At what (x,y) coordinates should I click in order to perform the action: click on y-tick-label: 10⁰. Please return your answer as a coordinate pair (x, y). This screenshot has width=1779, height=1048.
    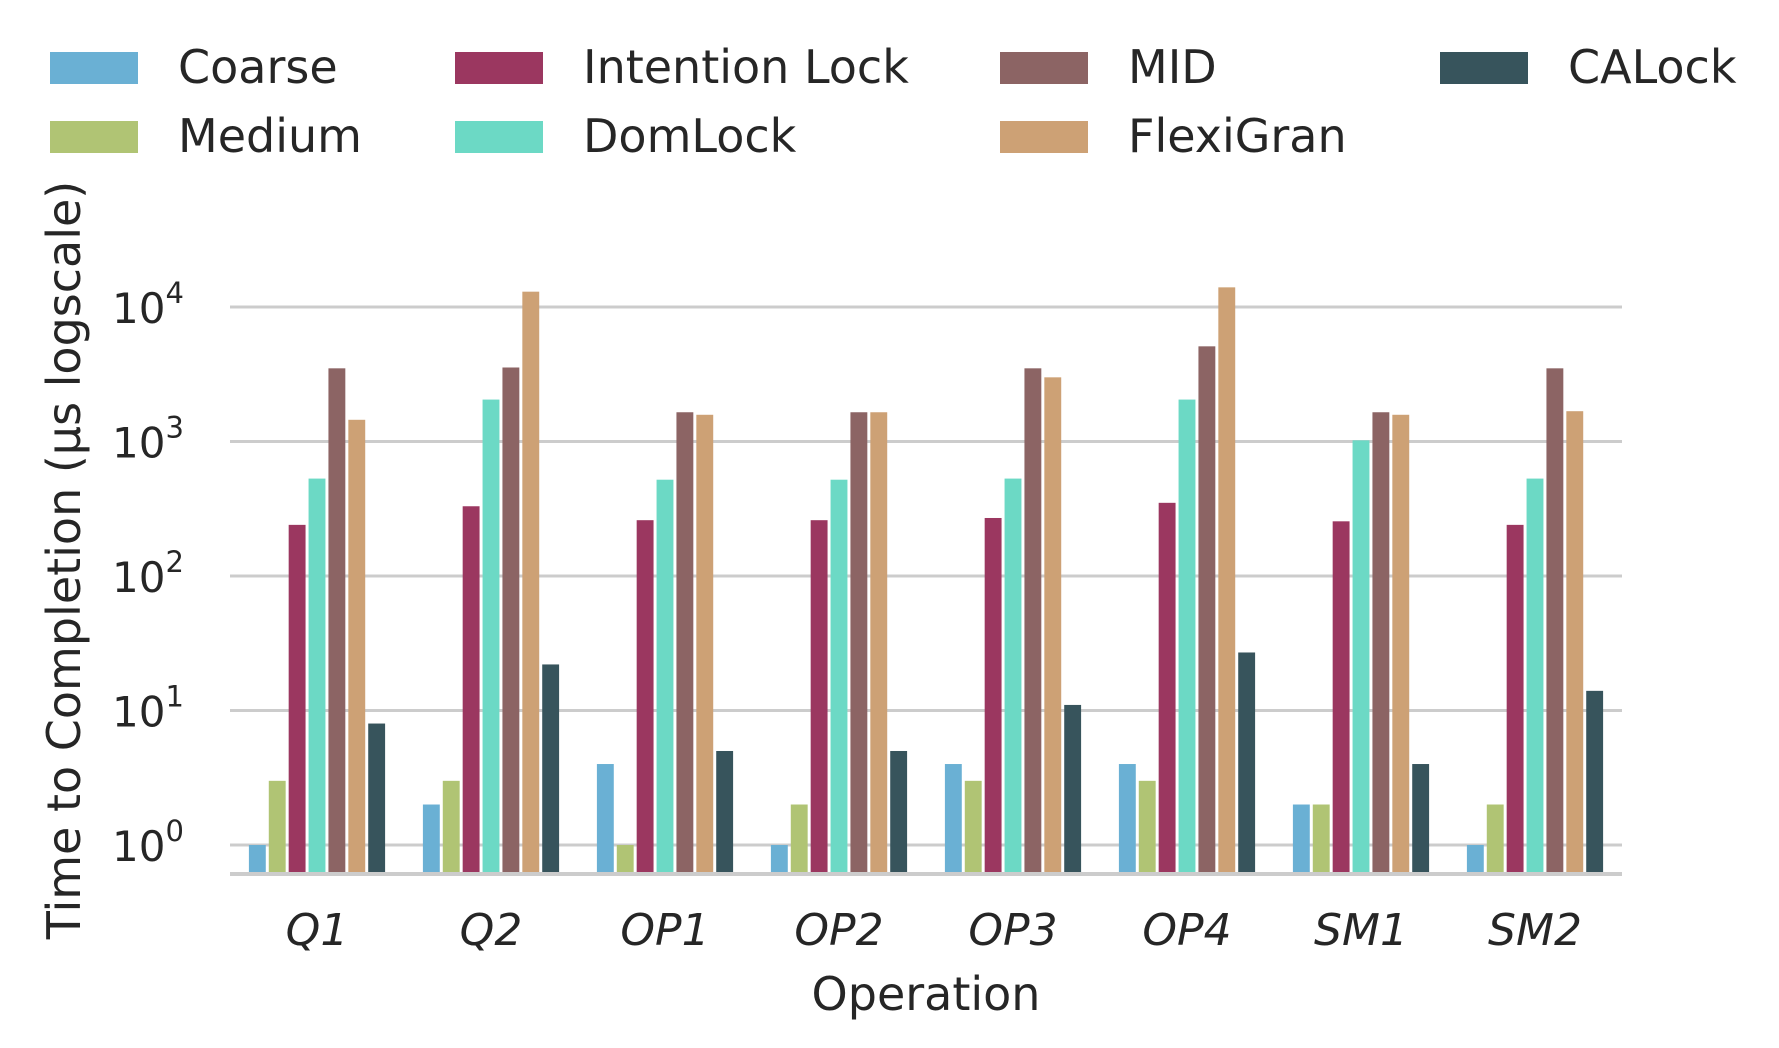
    Looking at the image, I should click on (148, 842).